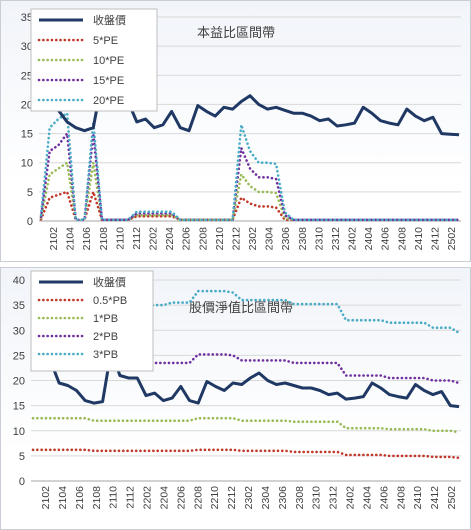 This screenshot has height=530, width=471. Describe the element at coordinates (108, 101) in the screenshot. I see `pe-legend-label-4: 20*PE` at that location.